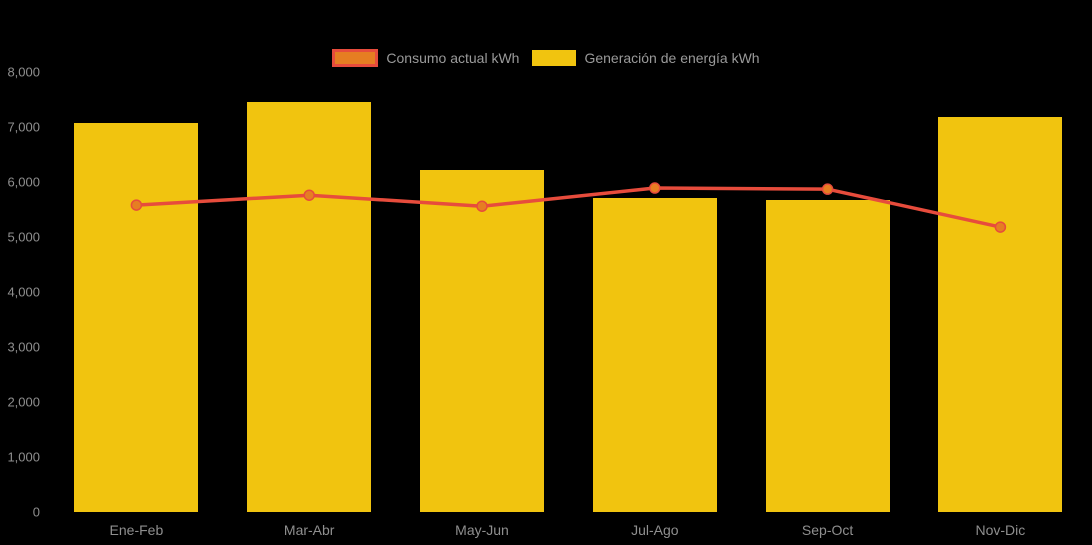 The image size is (1092, 545). I want to click on bar-Sep-Oct, so click(827, 356).